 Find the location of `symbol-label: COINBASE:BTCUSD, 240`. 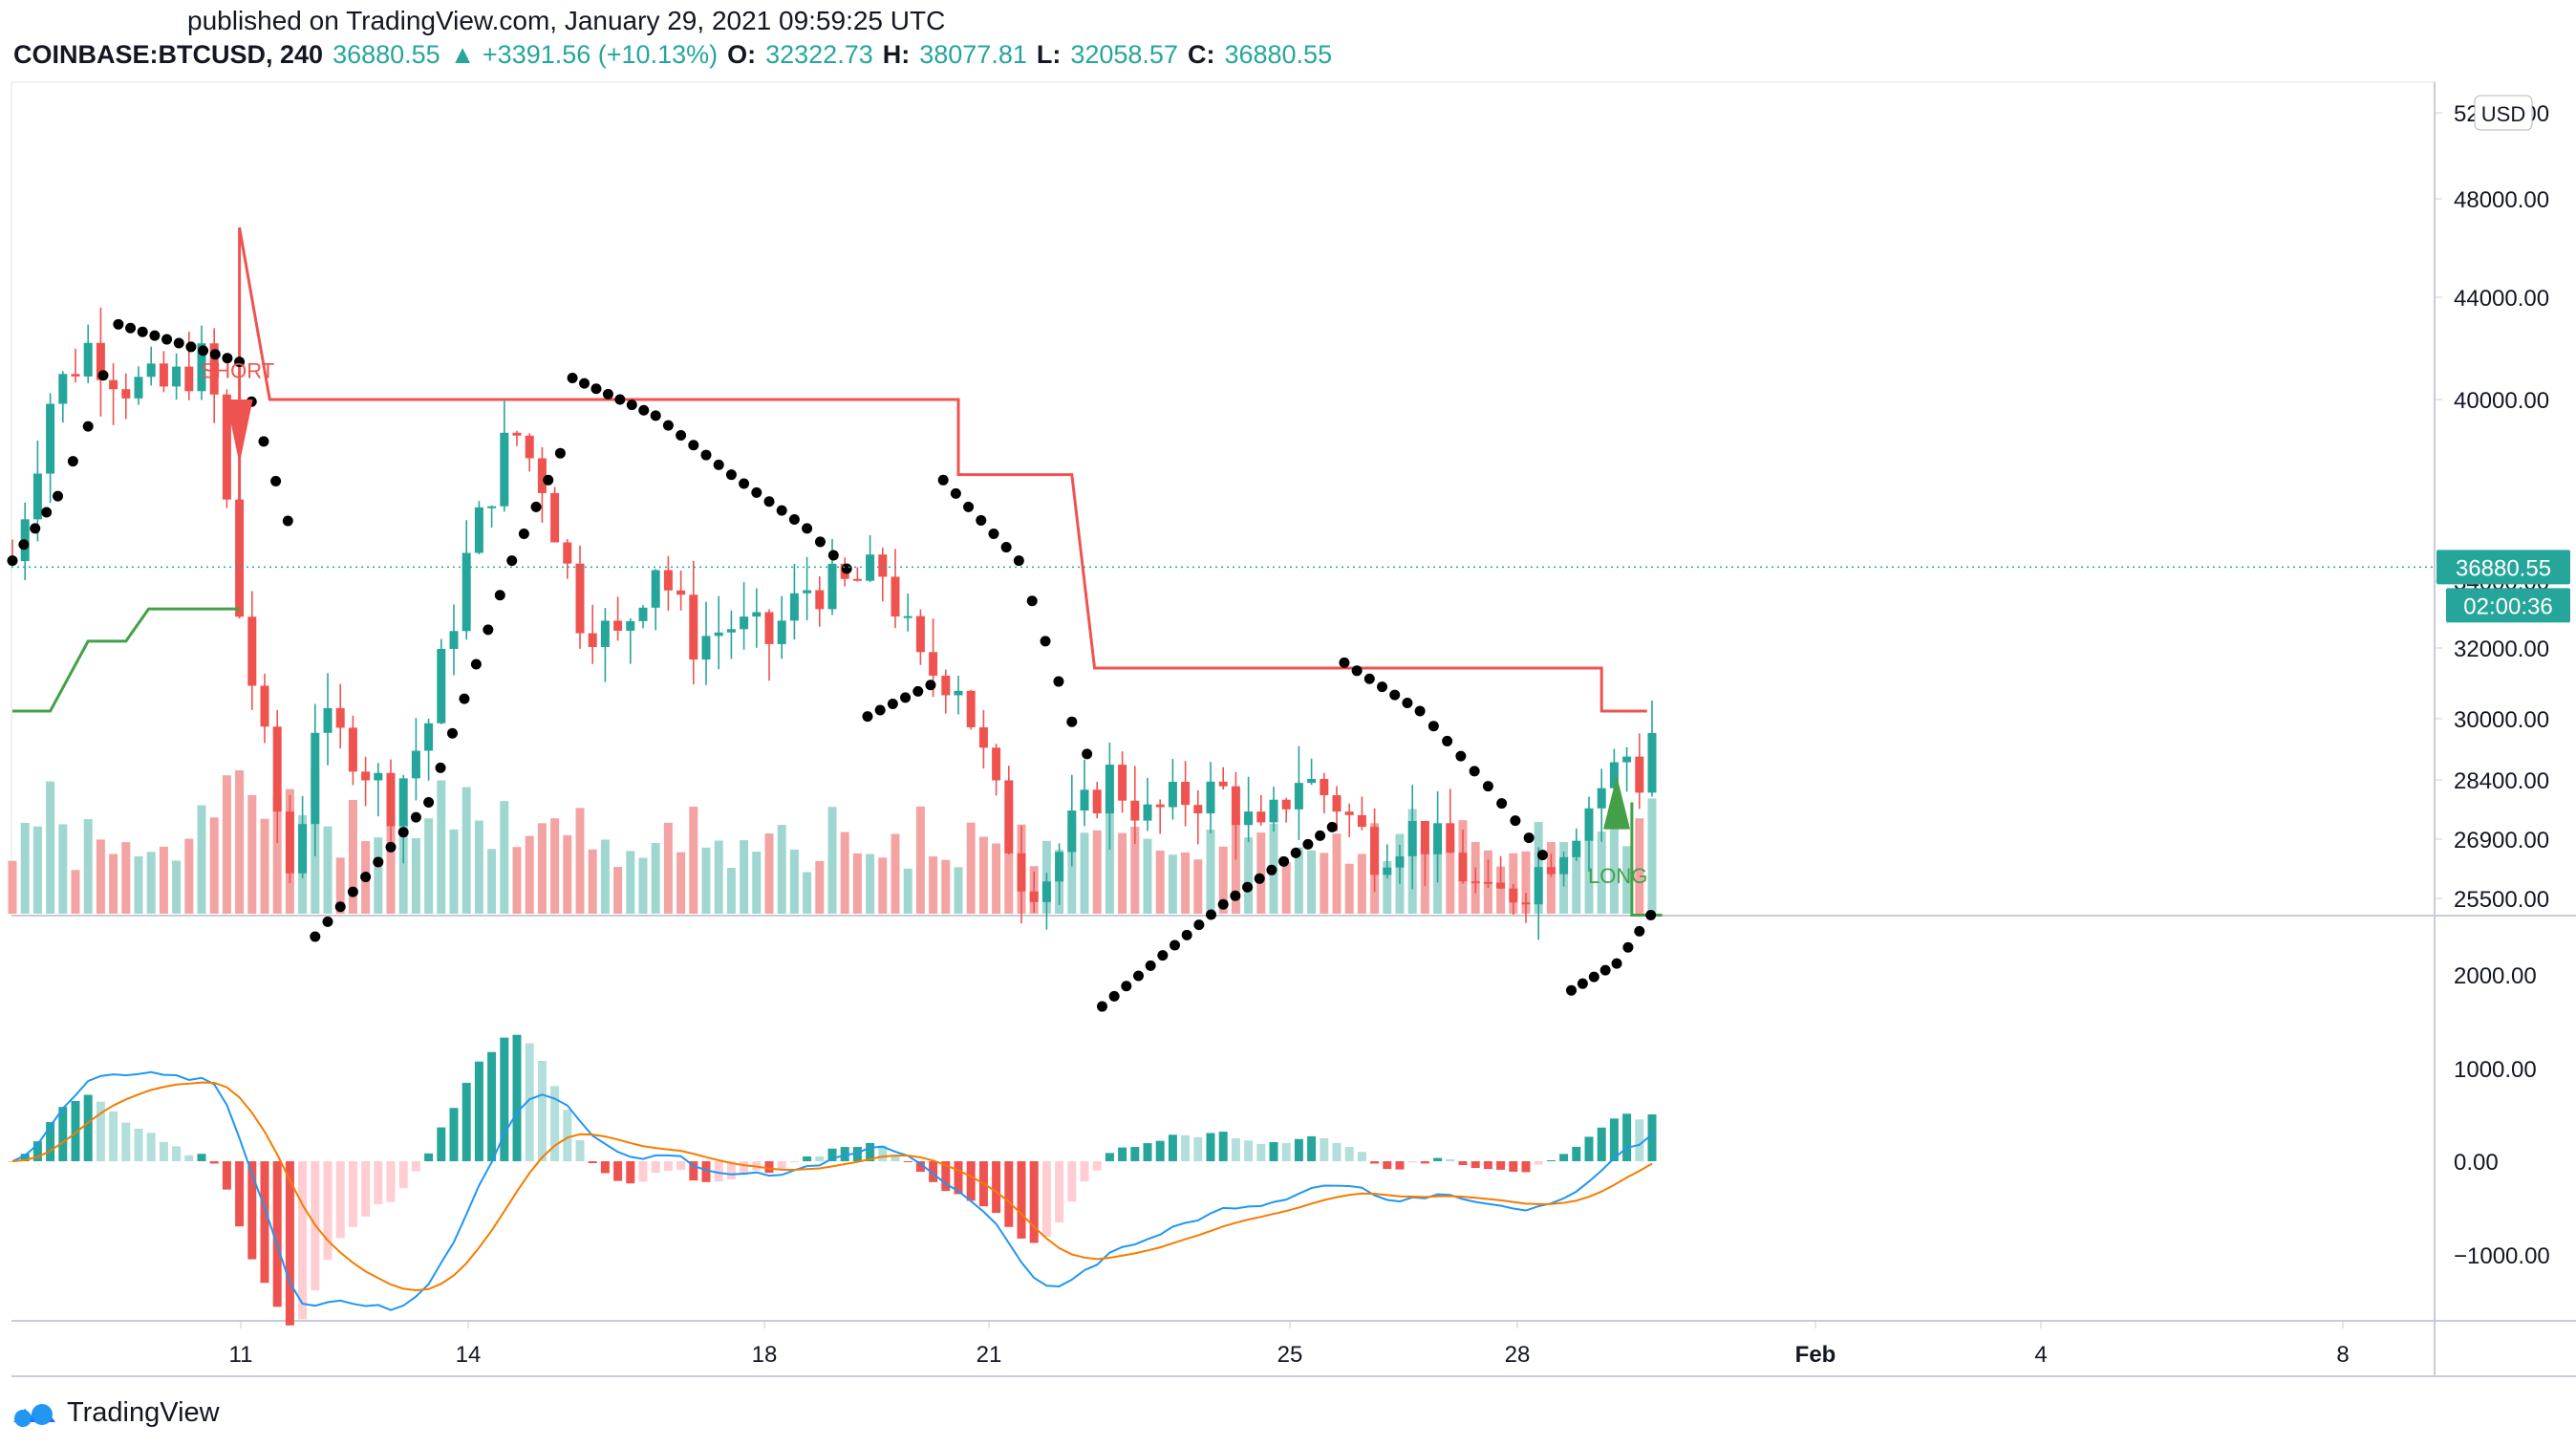

symbol-label: COINBASE:BTCUSD, 240 is located at coordinates (168, 54).